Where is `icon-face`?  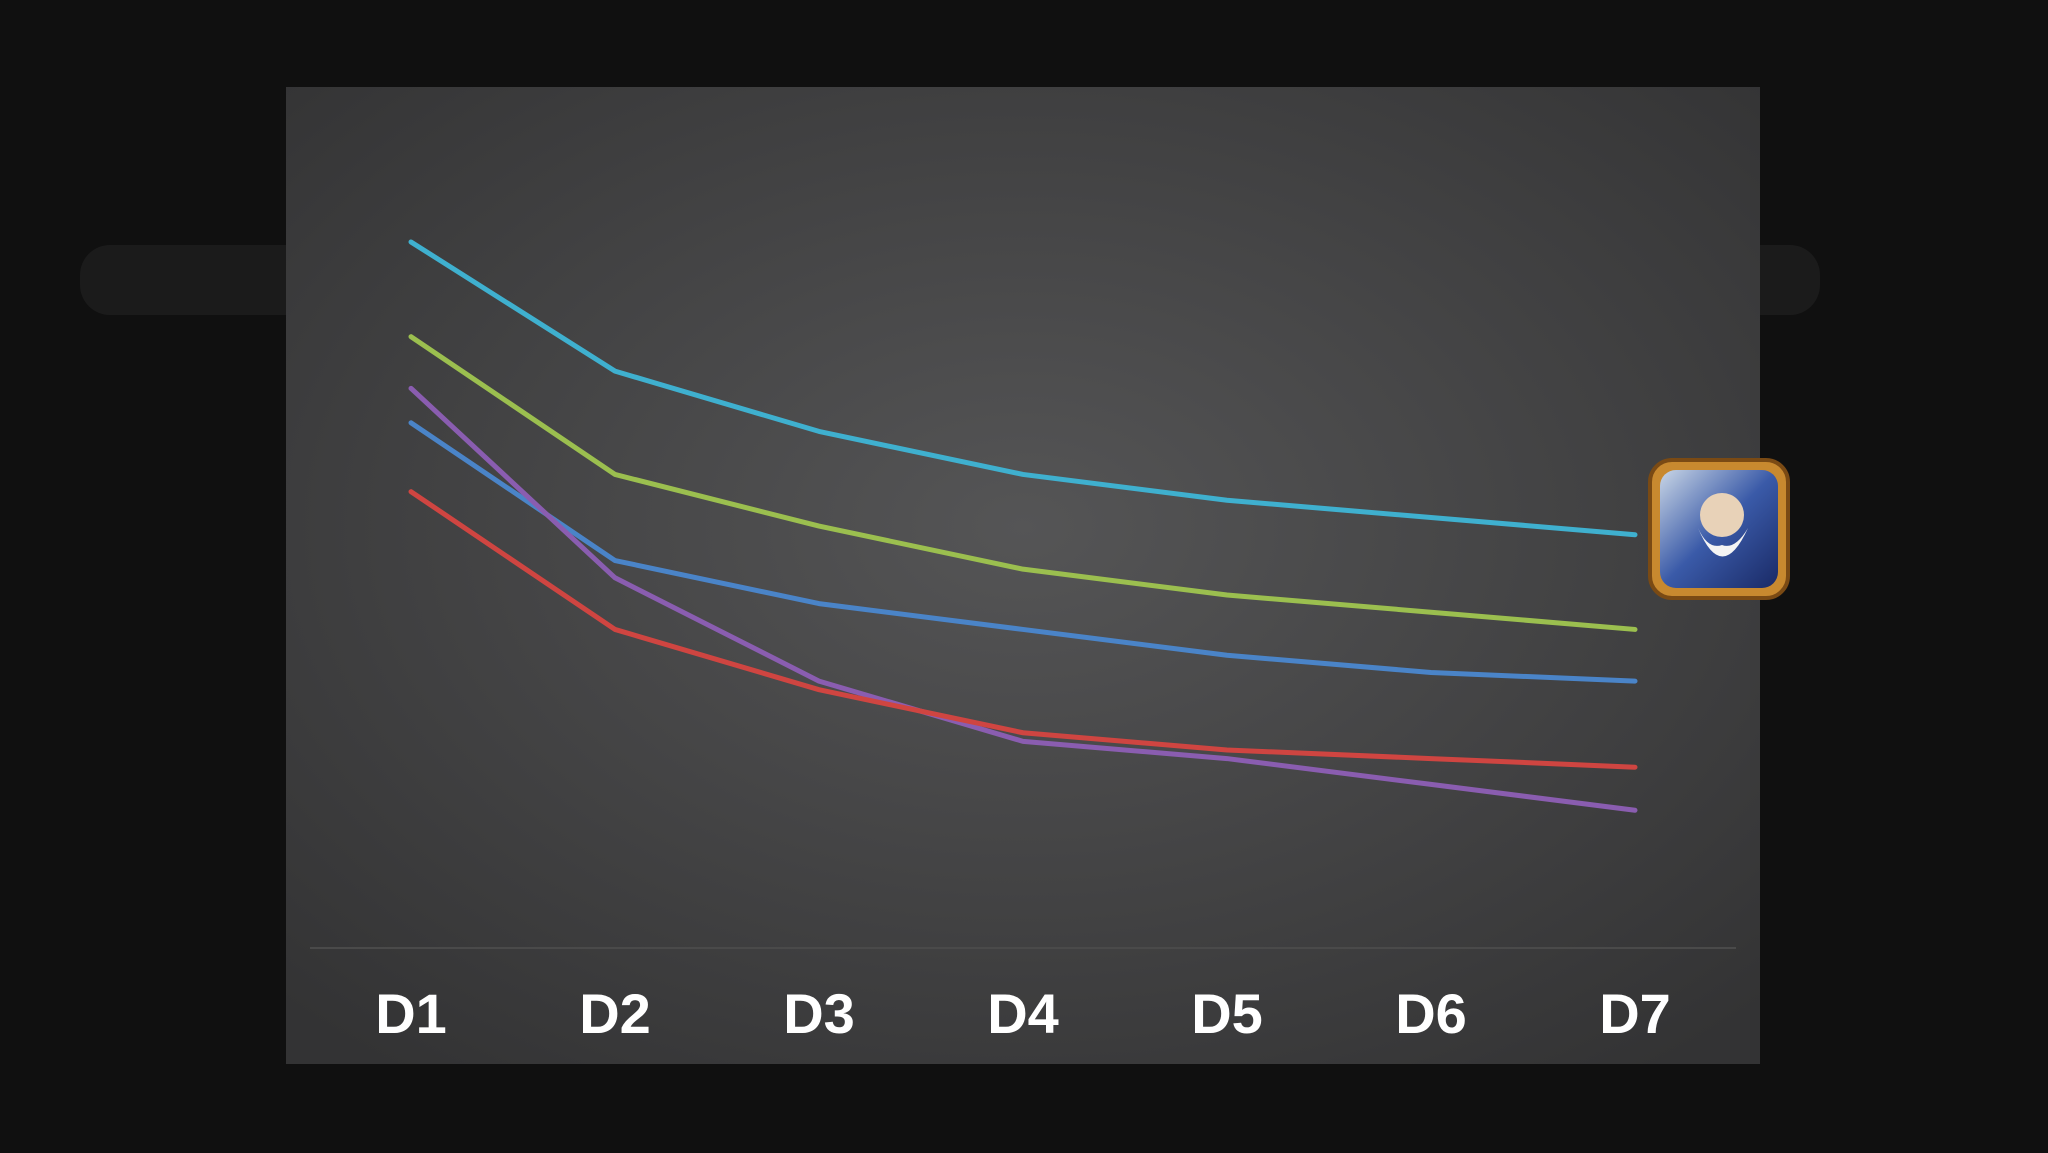 icon-face is located at coordinates (1722, 515).